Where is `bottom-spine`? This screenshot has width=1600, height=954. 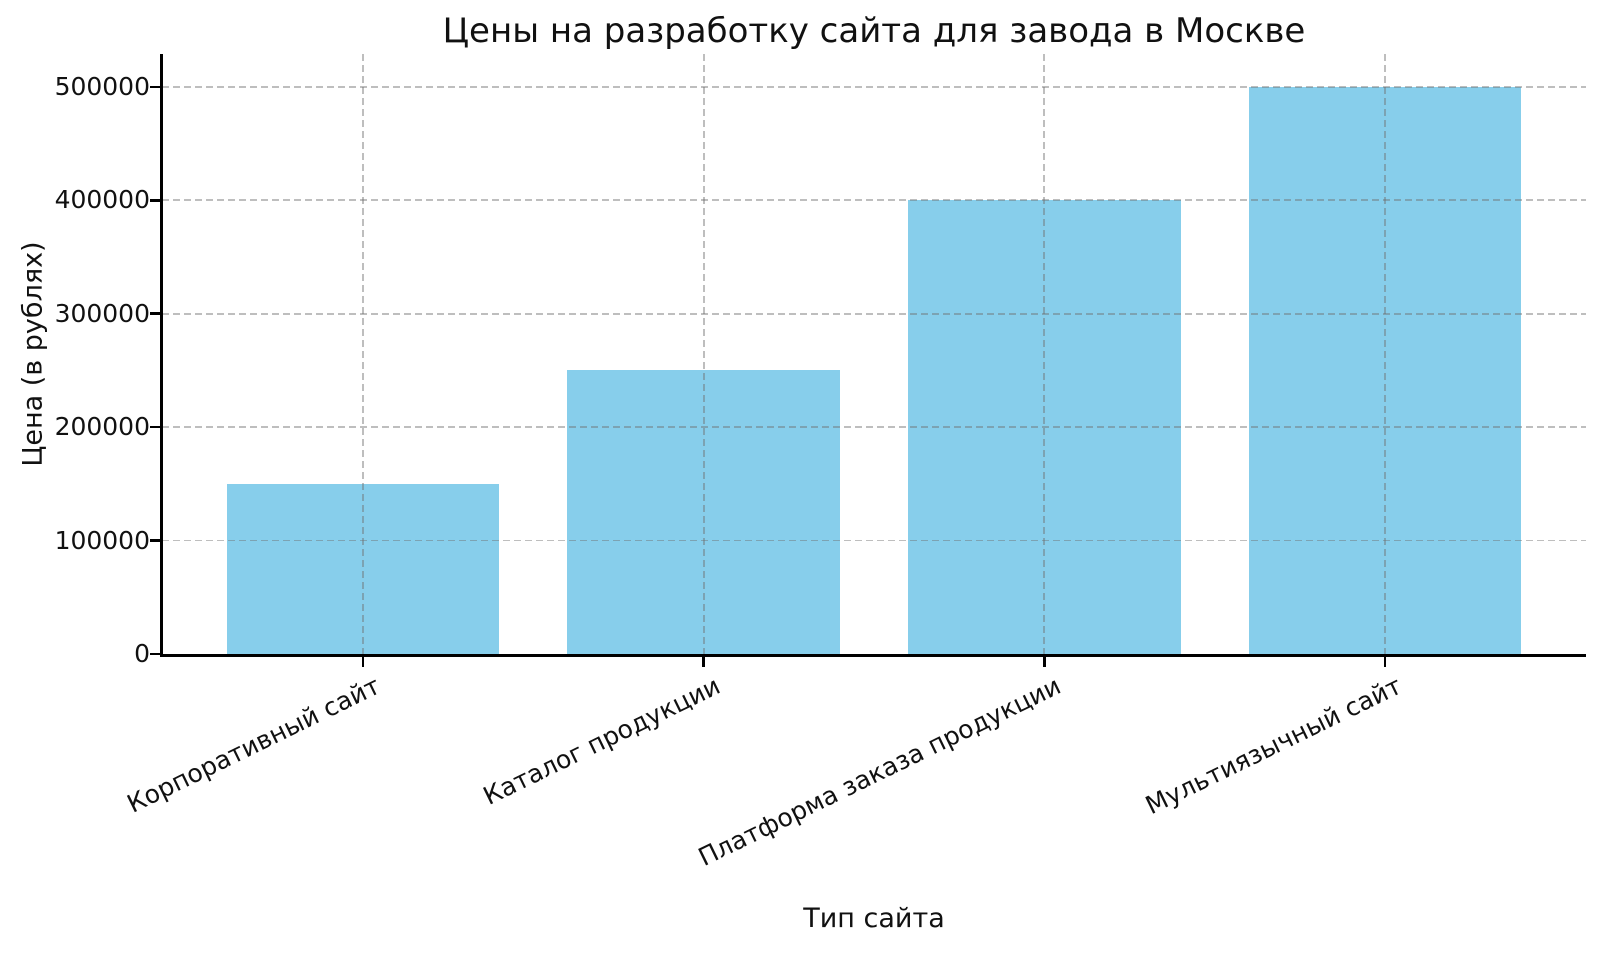 bottom-spine is located at coordinates (872, 655).